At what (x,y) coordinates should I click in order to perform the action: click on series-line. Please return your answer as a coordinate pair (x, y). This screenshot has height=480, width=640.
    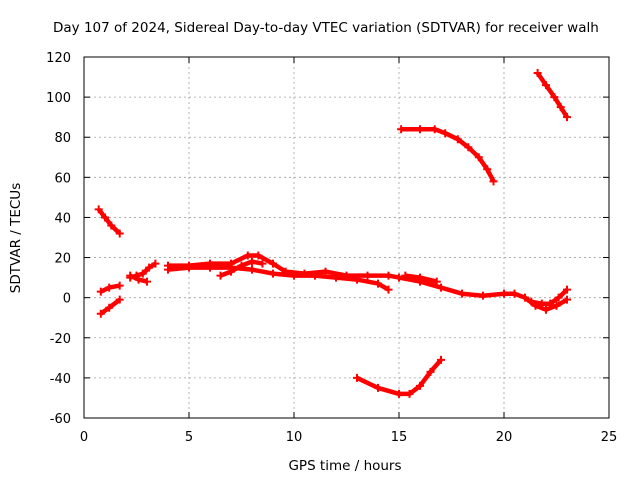
    Looking at the image, I should click on (109, 222).